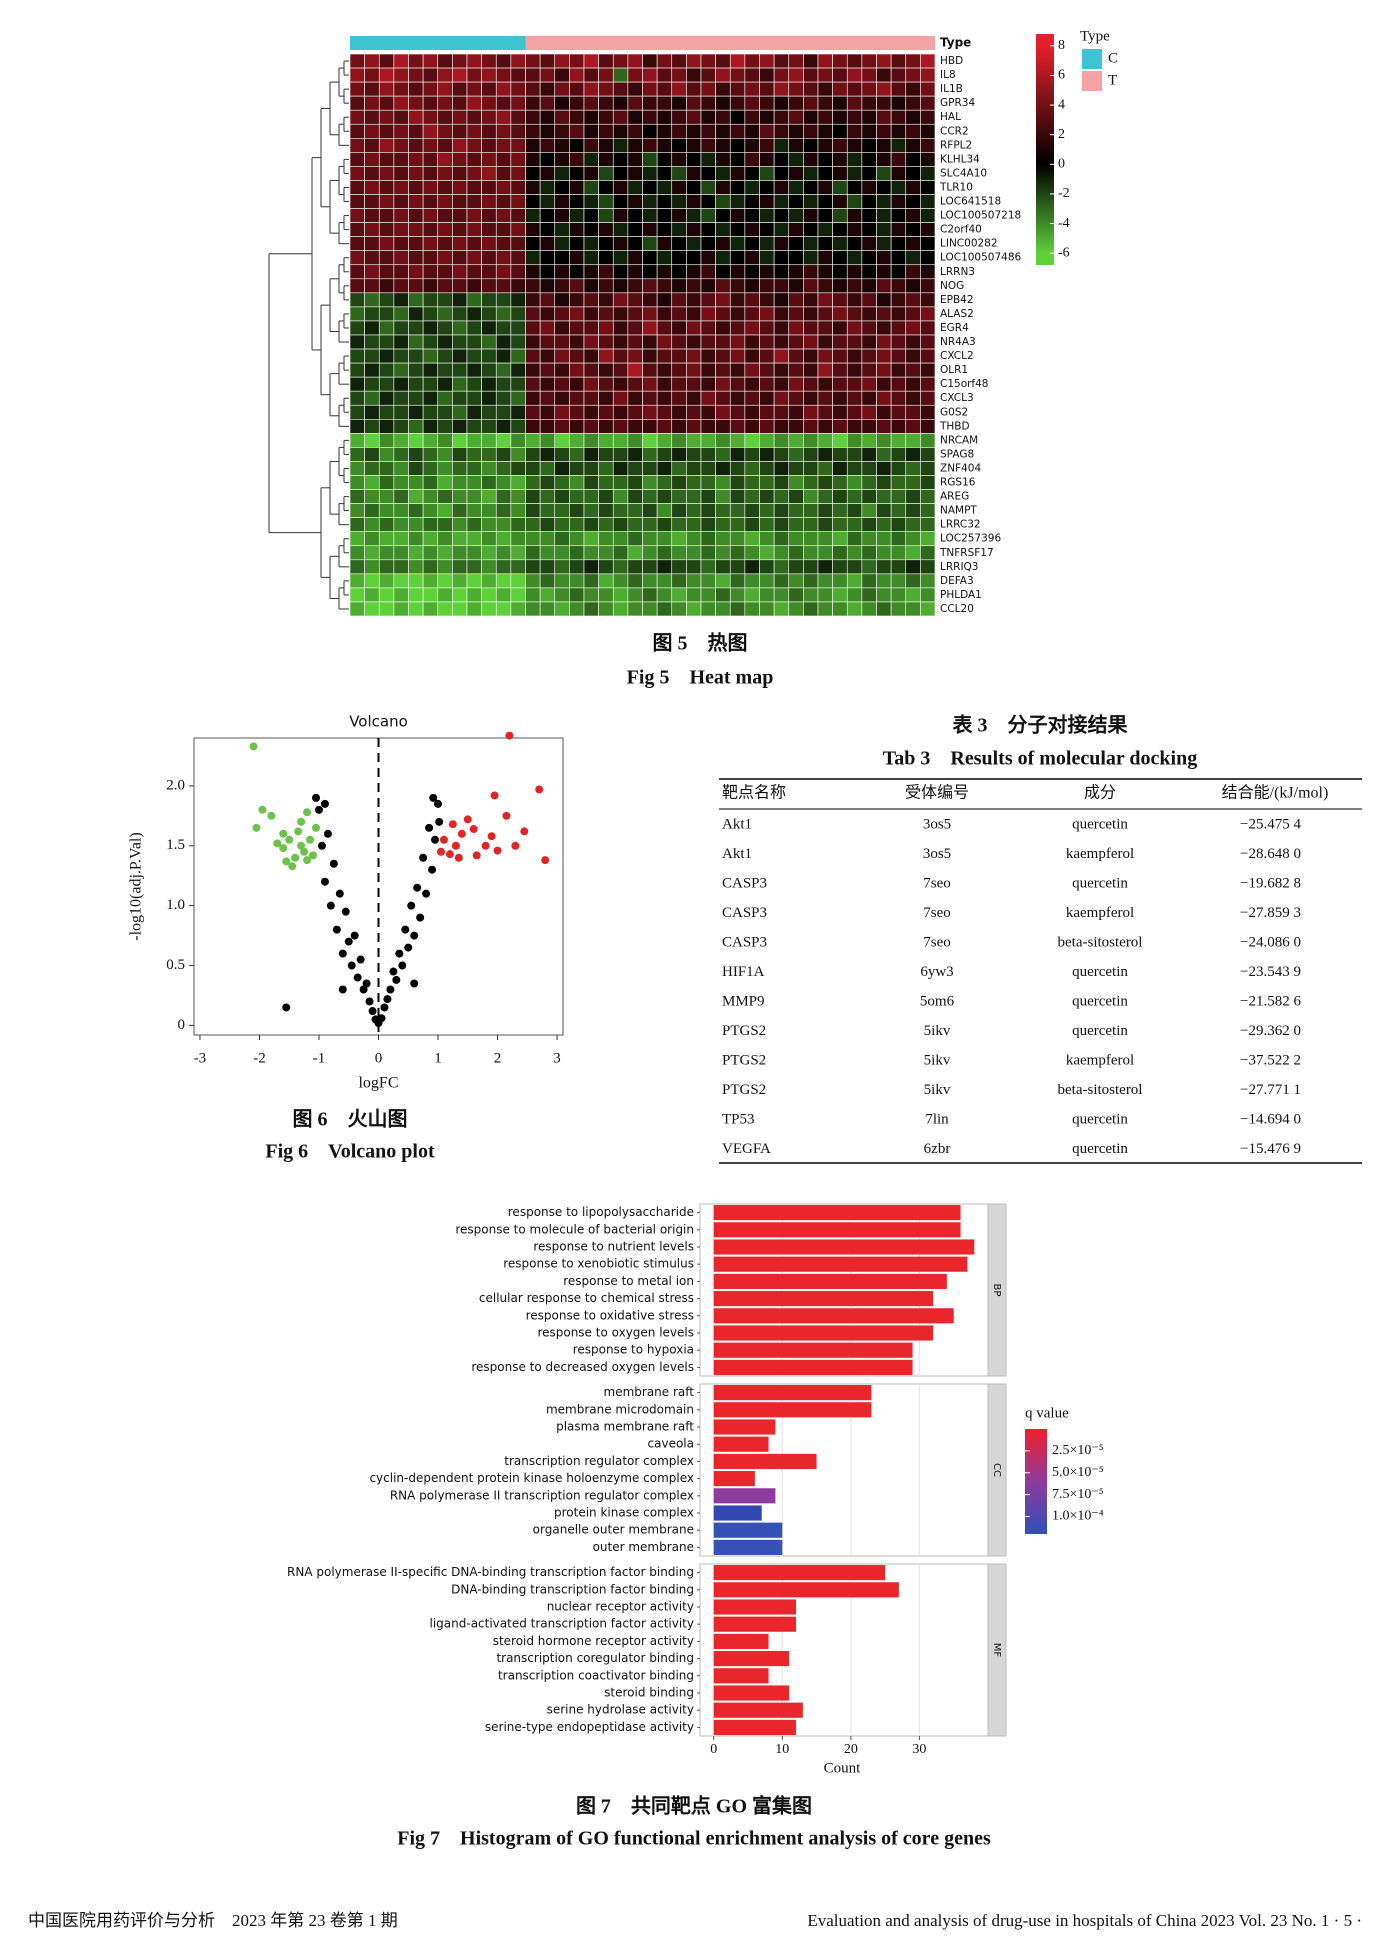 The image size is (1375, 1940). Describe the element at coordinates (937, 942) in the screenshot. I see `table-cell: 7seo` at that location.